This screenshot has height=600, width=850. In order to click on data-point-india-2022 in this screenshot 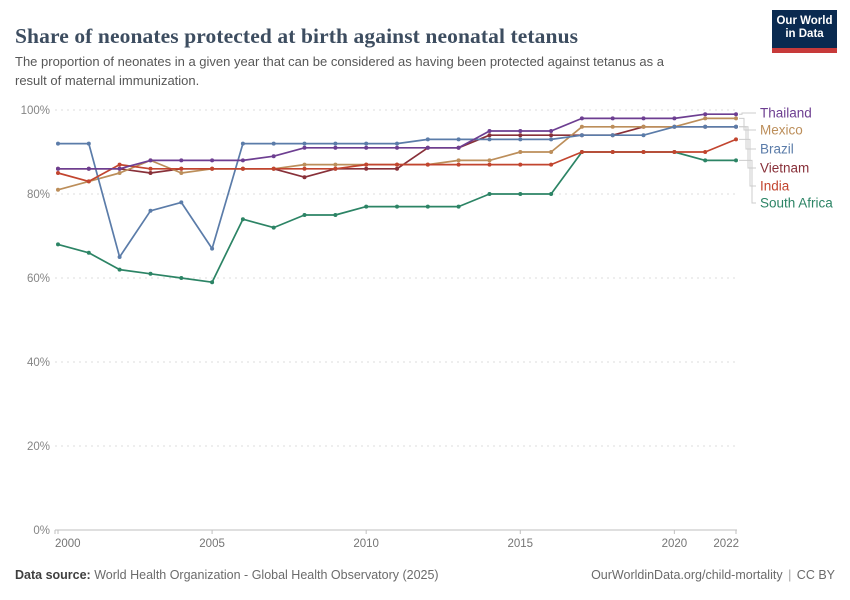, I will do `click(736, 139)`.